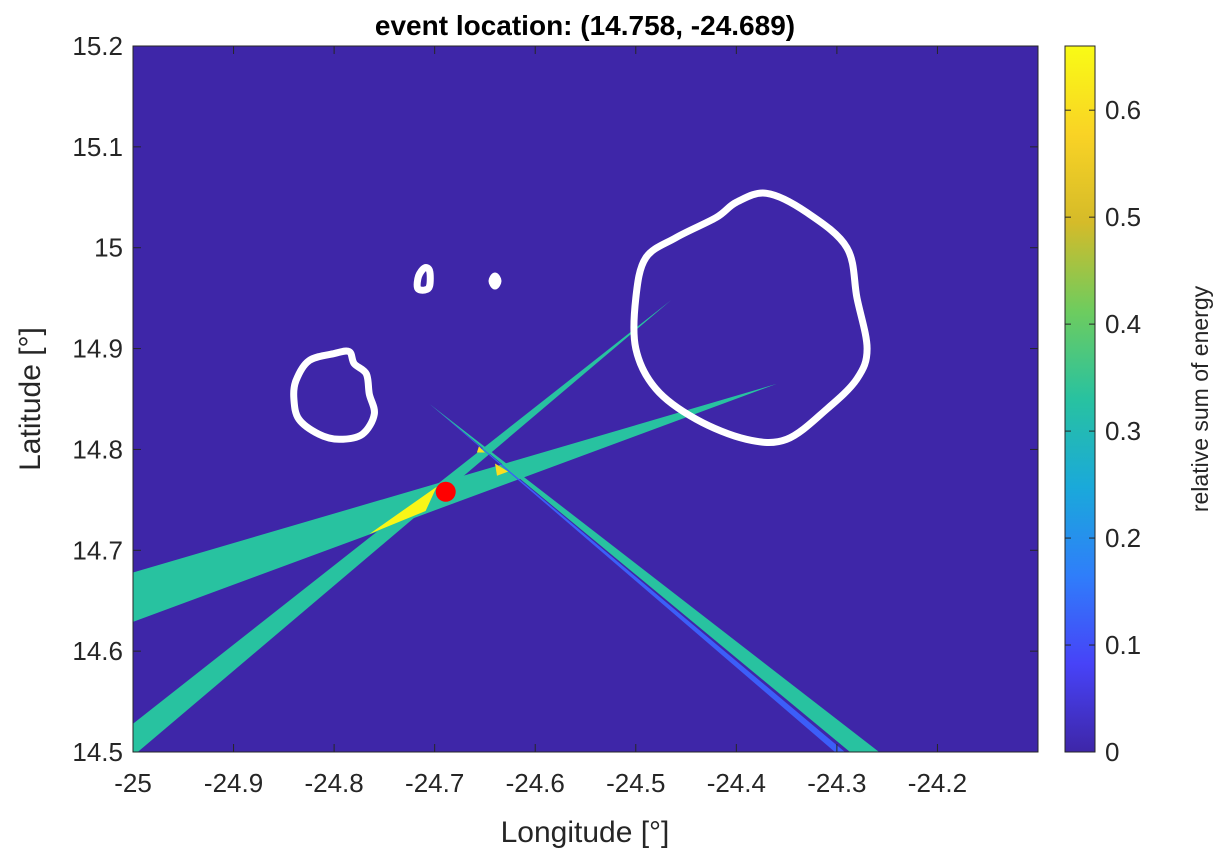  Describe the element at coordinates (403, 510) in the screenshot. I see `overlap-main` at that location.